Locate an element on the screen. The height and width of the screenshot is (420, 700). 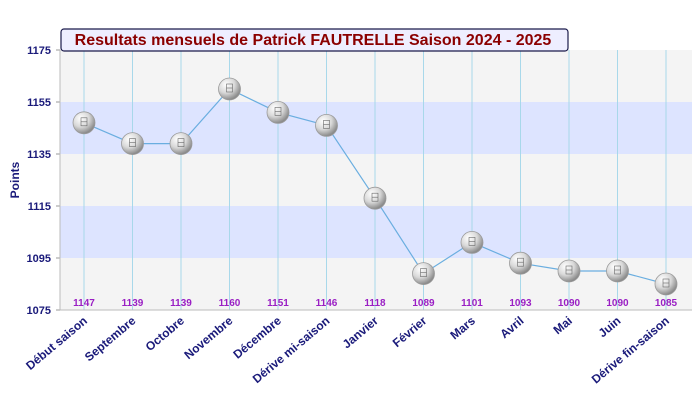
data-label: 1118 is located at coordinates (375, 303).